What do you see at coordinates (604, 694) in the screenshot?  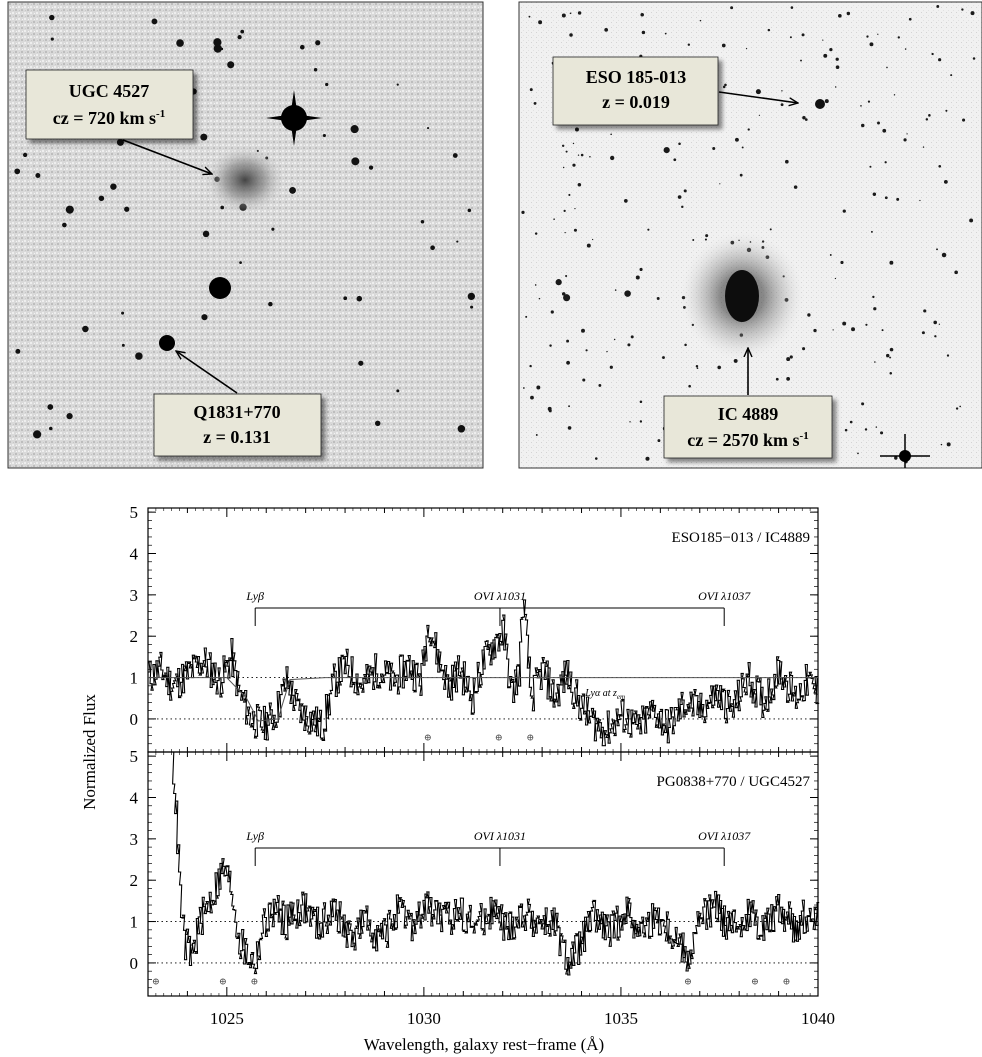 I see `lya-zem-label: Lyα at zem` at bounding box center [604, 694].